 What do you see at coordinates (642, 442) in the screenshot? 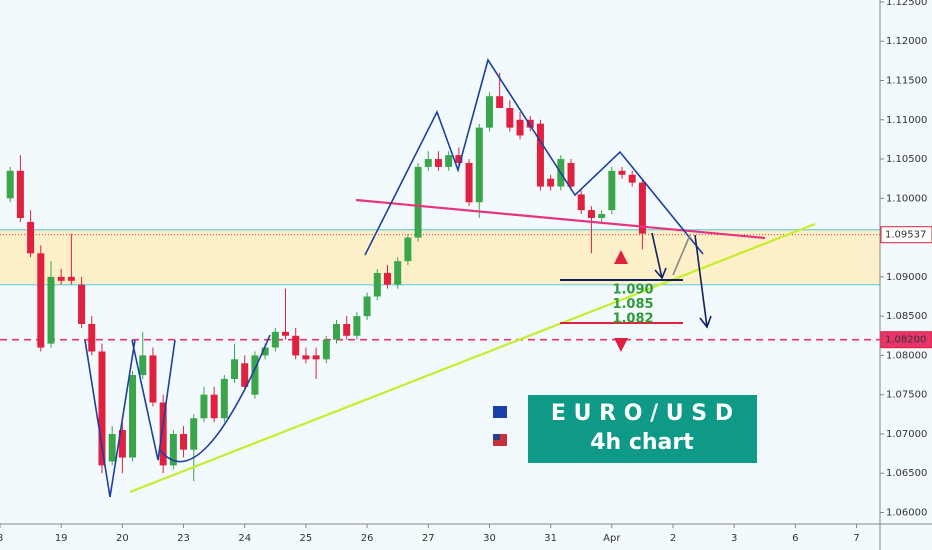
I see `chart-subtitle: 4h chart` at bounding box center [642, 442].